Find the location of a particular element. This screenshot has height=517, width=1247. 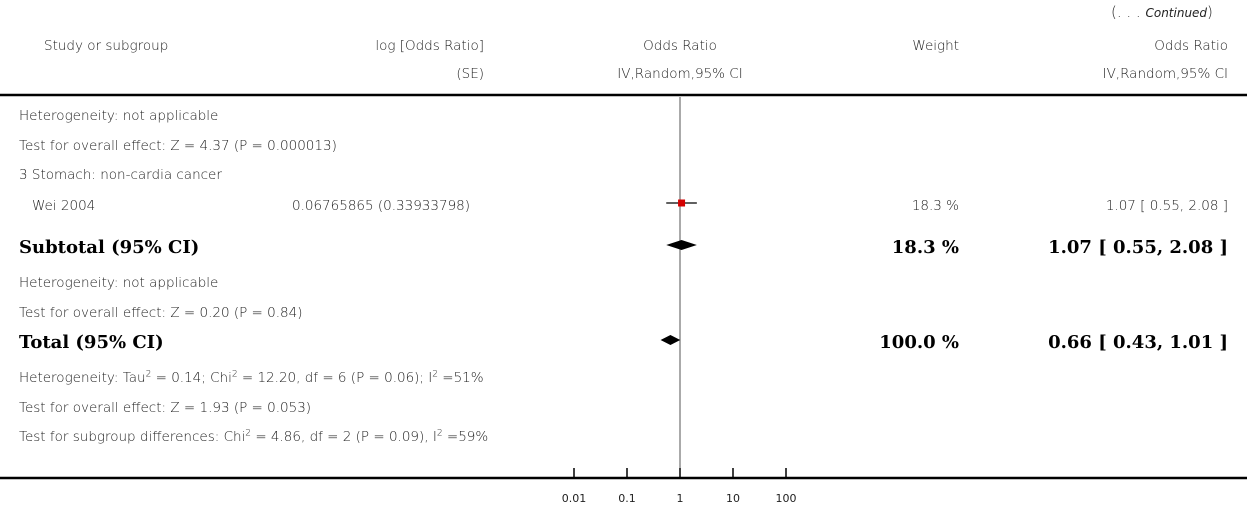

header-or-left-sub: IV,Random,95% CI is located at coordinates (680, 74).